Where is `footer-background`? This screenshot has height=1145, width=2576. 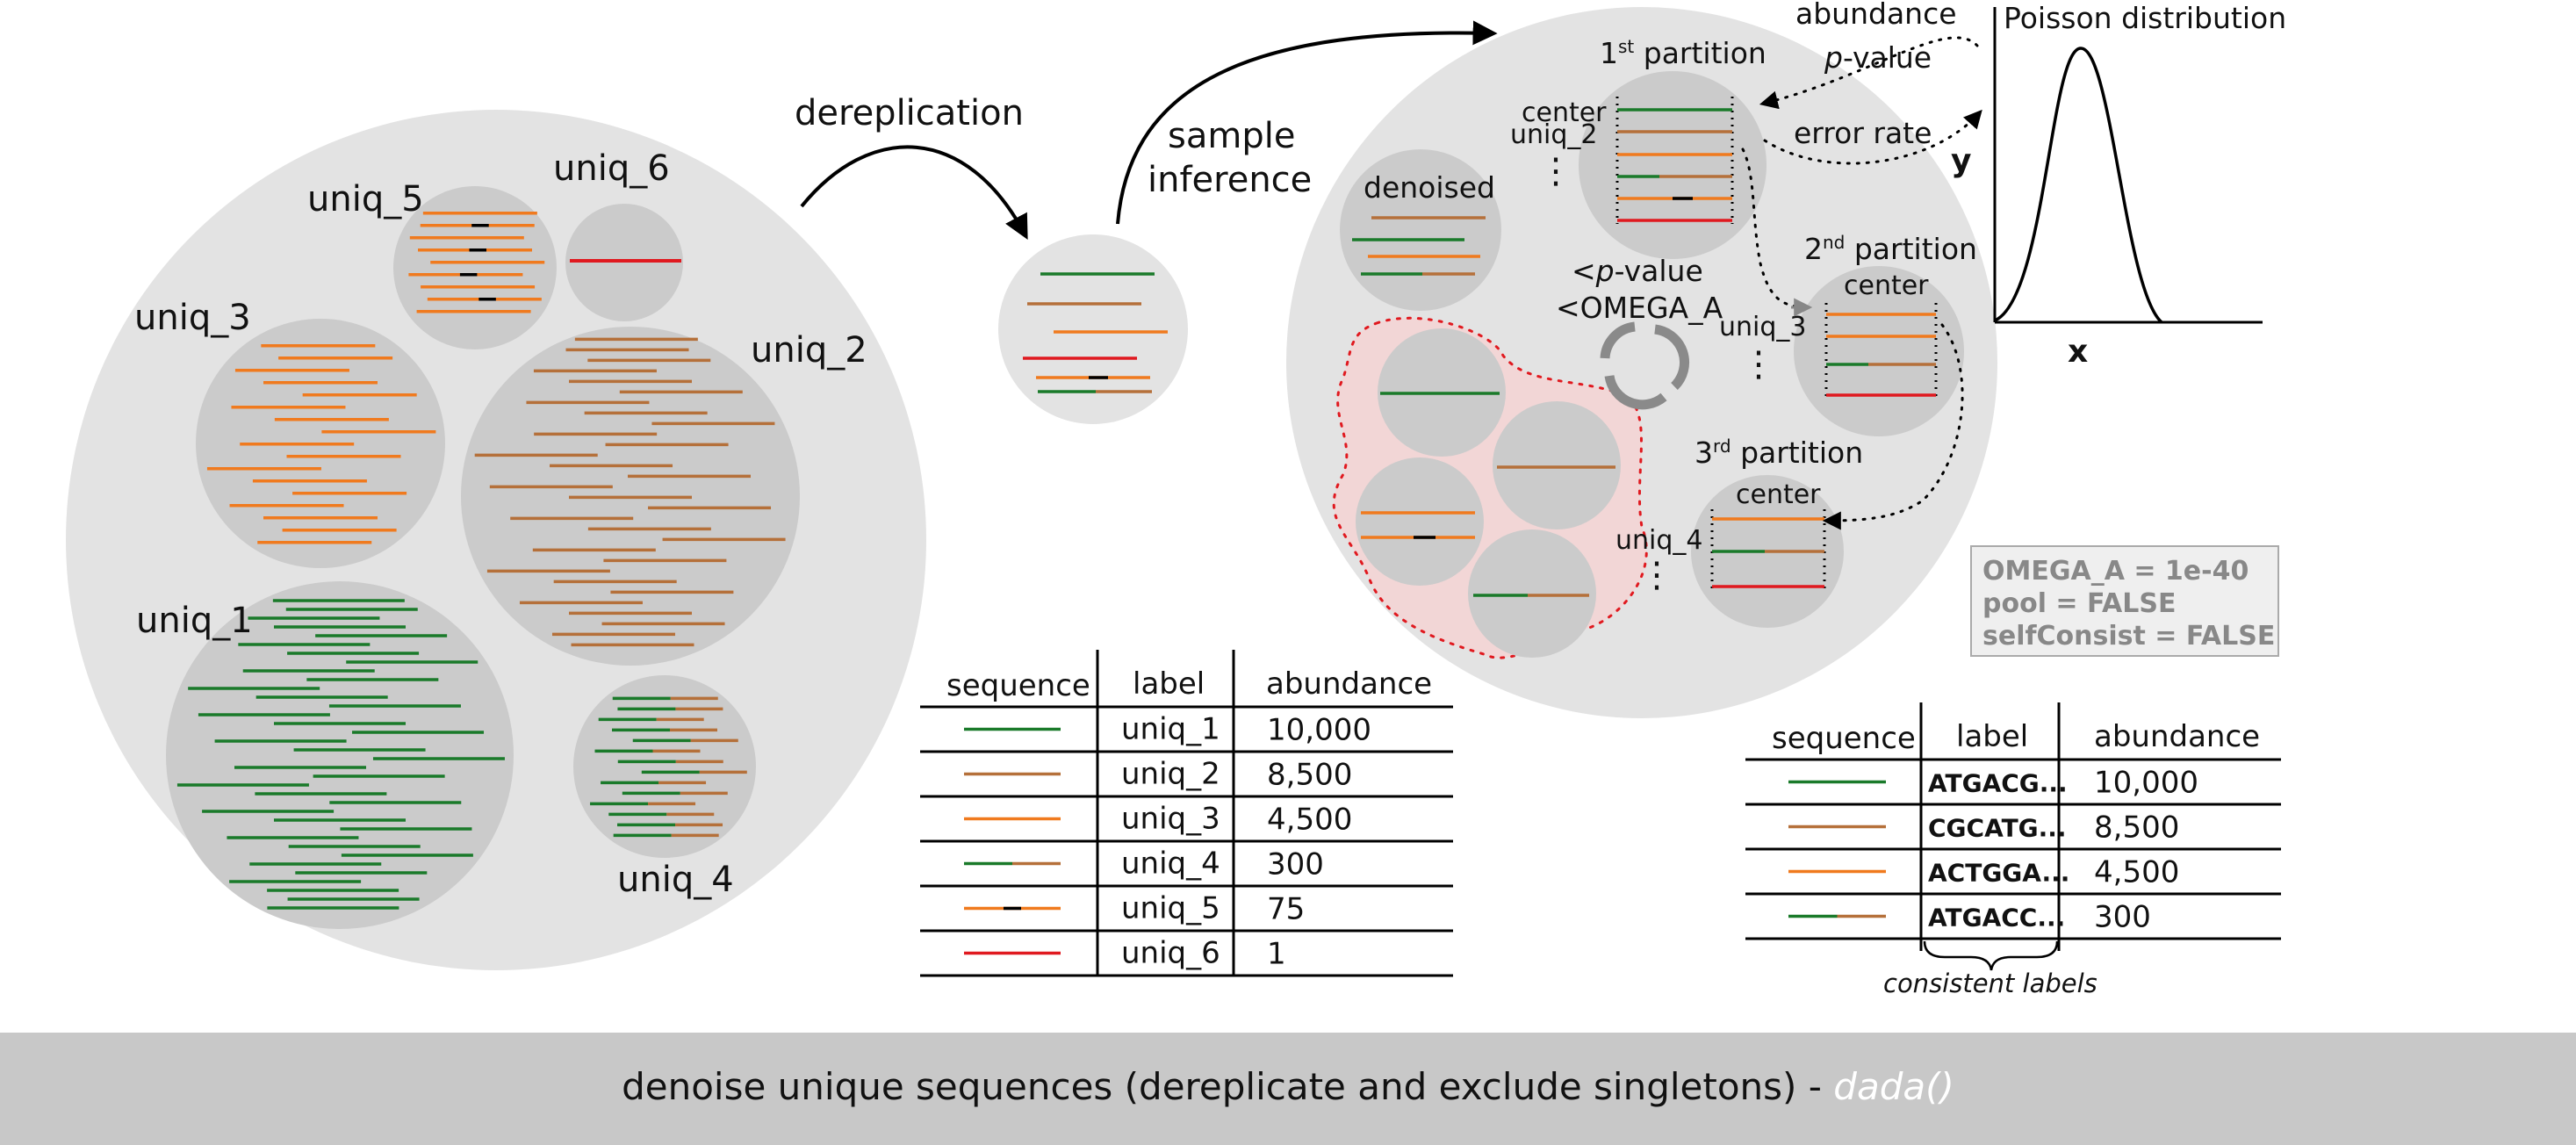 footer-background is located at coordinates (1288, 1089).